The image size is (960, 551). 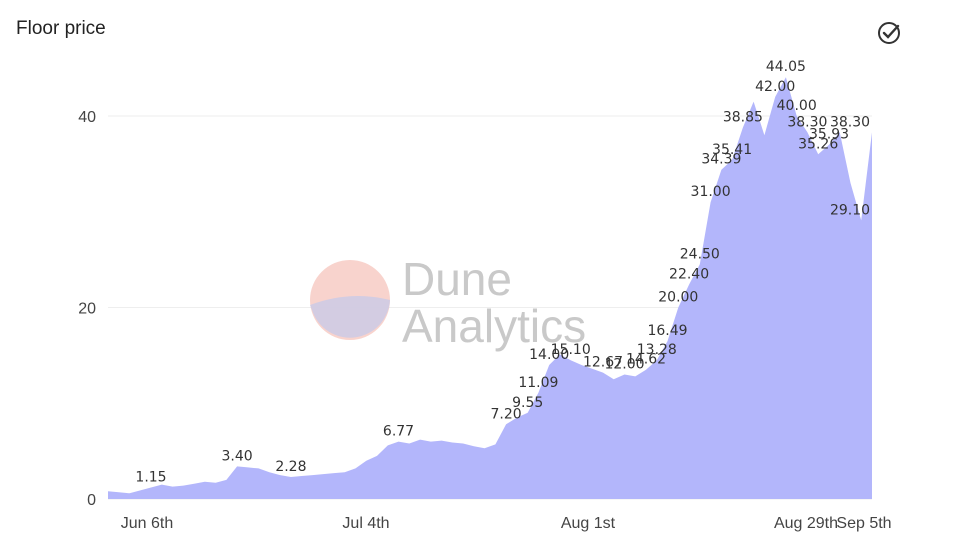 What do you see at coordinates (732, 150) in the screenshot?
I see `data-label: 35.41` at bounding box center [732, 150].